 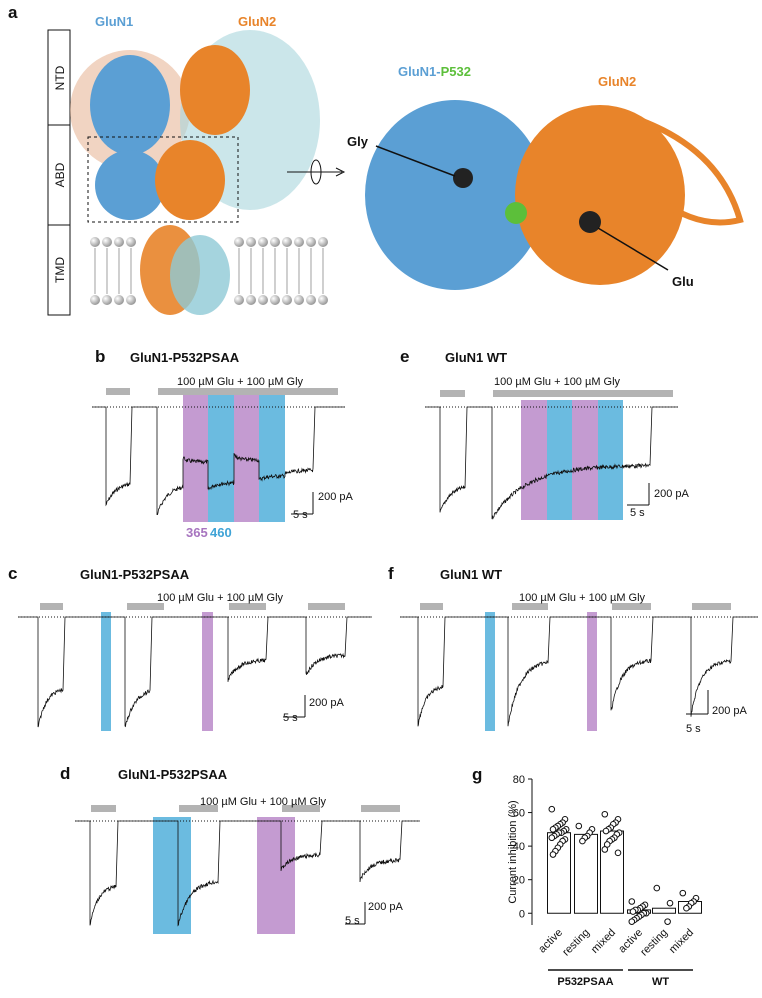 What do you see at coordinates (197, 532) in the screenshot?
I see `wavelength-label: 365` at bounding box center [197, 532].